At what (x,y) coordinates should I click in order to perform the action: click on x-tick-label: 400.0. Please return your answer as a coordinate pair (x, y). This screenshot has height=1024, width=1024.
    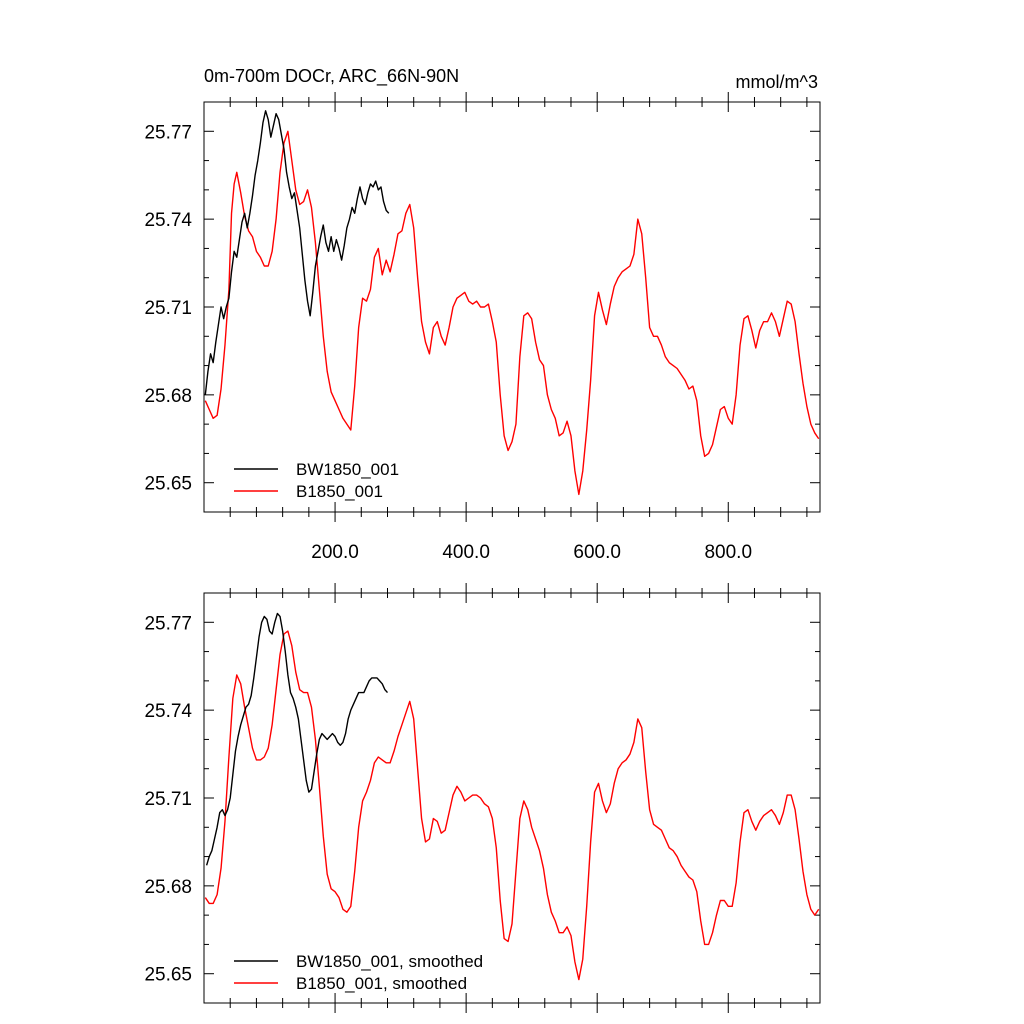
    Looking at the image, I should click on (466, 552).